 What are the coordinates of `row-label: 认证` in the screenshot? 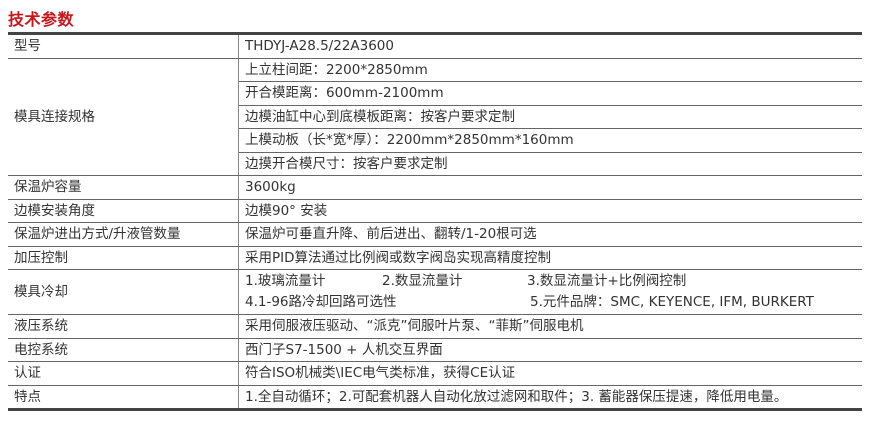 It's located at (123, 373).